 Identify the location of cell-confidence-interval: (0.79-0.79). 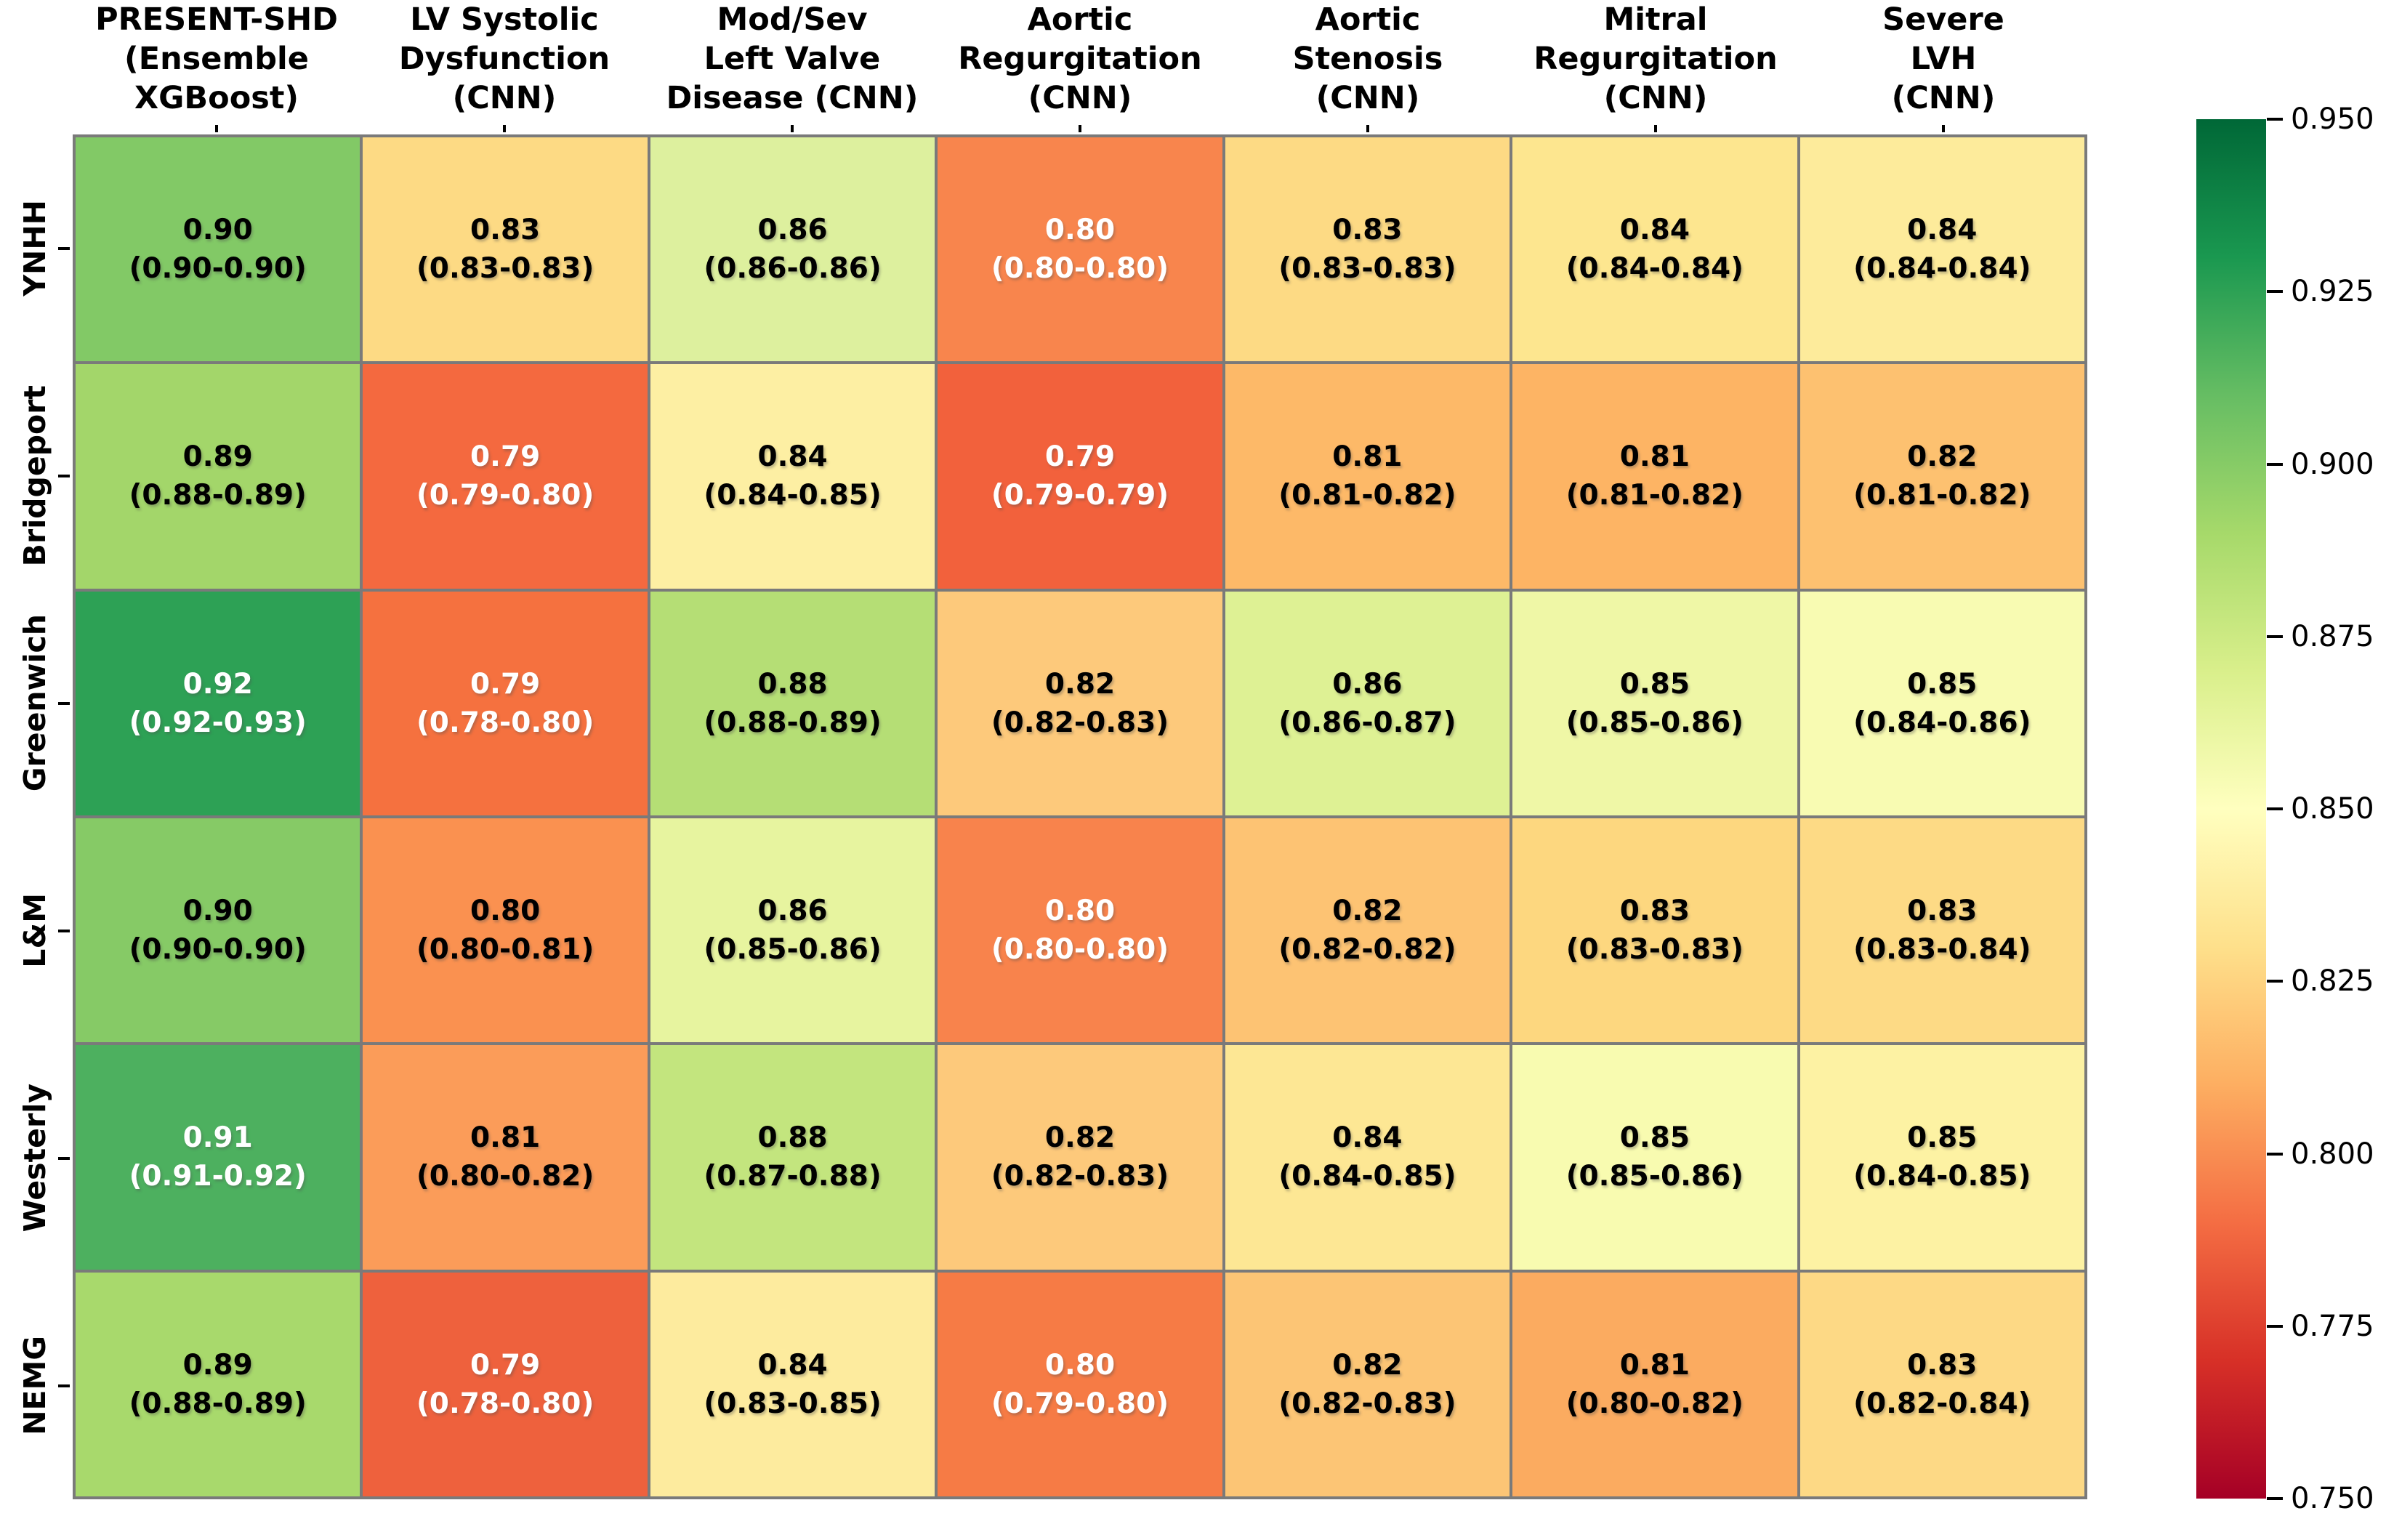
(1080, 495).